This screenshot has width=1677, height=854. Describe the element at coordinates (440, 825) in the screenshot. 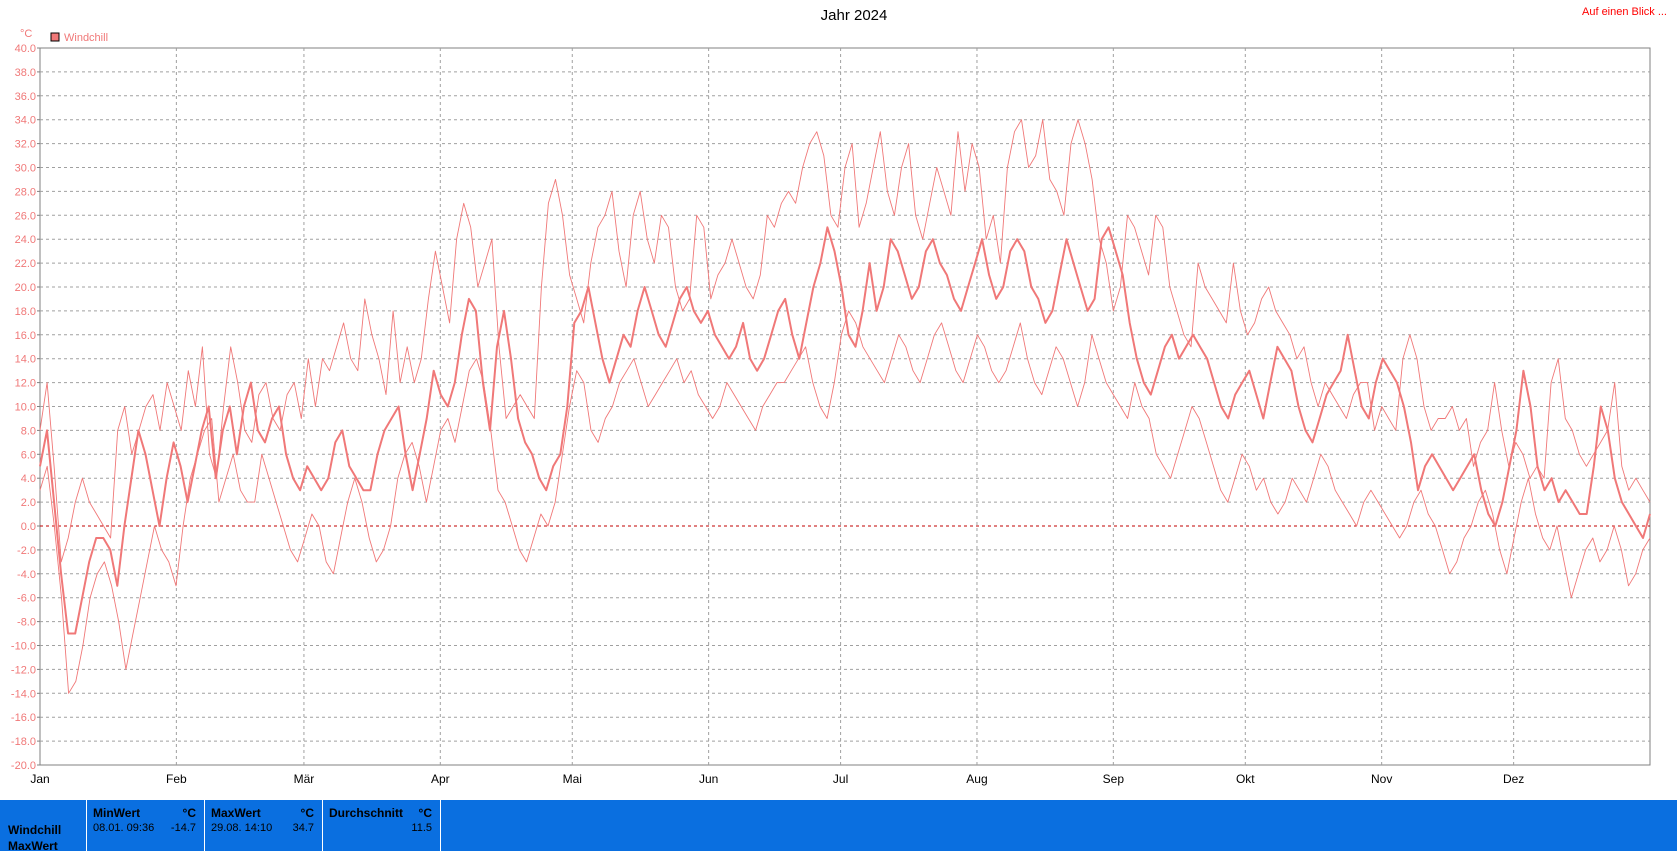

I see `stats-end-divider` at that location.